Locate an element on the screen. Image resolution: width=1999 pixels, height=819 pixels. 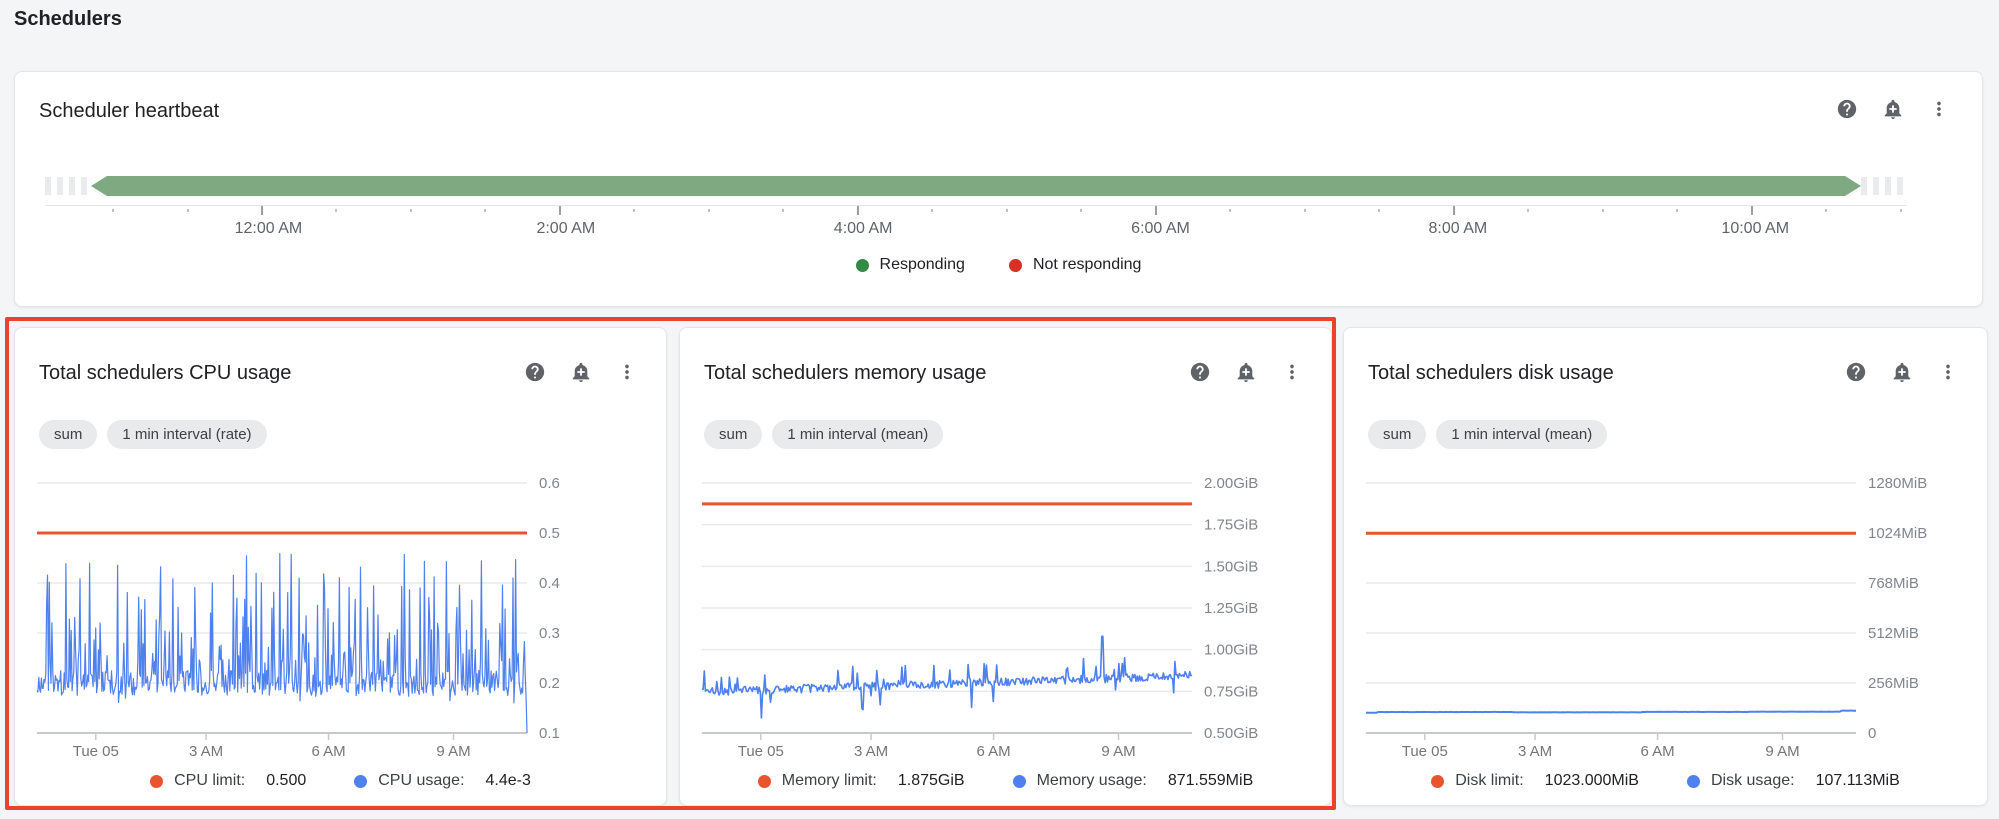
time-label: 8:00 AM is located at coordinates (1458, 228).